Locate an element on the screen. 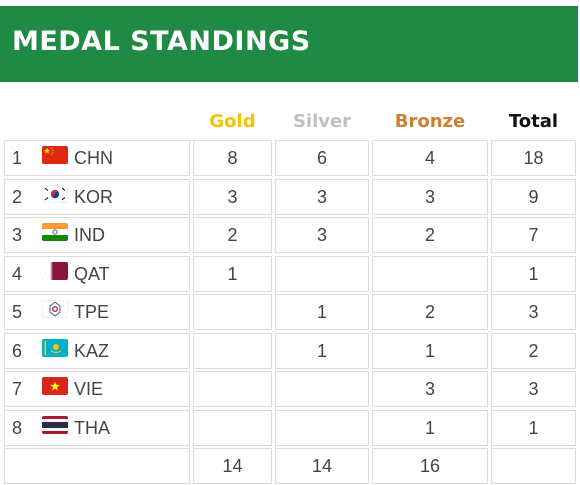 This screenshot has width=580, height=485. total-gold: 14 is located at coordinates (232, 466).